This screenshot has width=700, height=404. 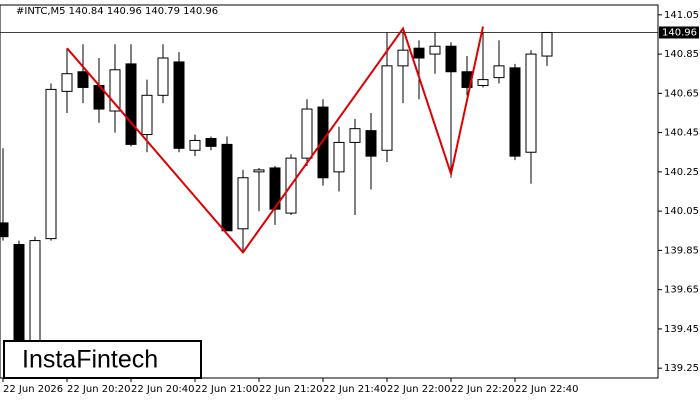 I want to click on y-tick-label: 140.65, so click(x=681, y=93).